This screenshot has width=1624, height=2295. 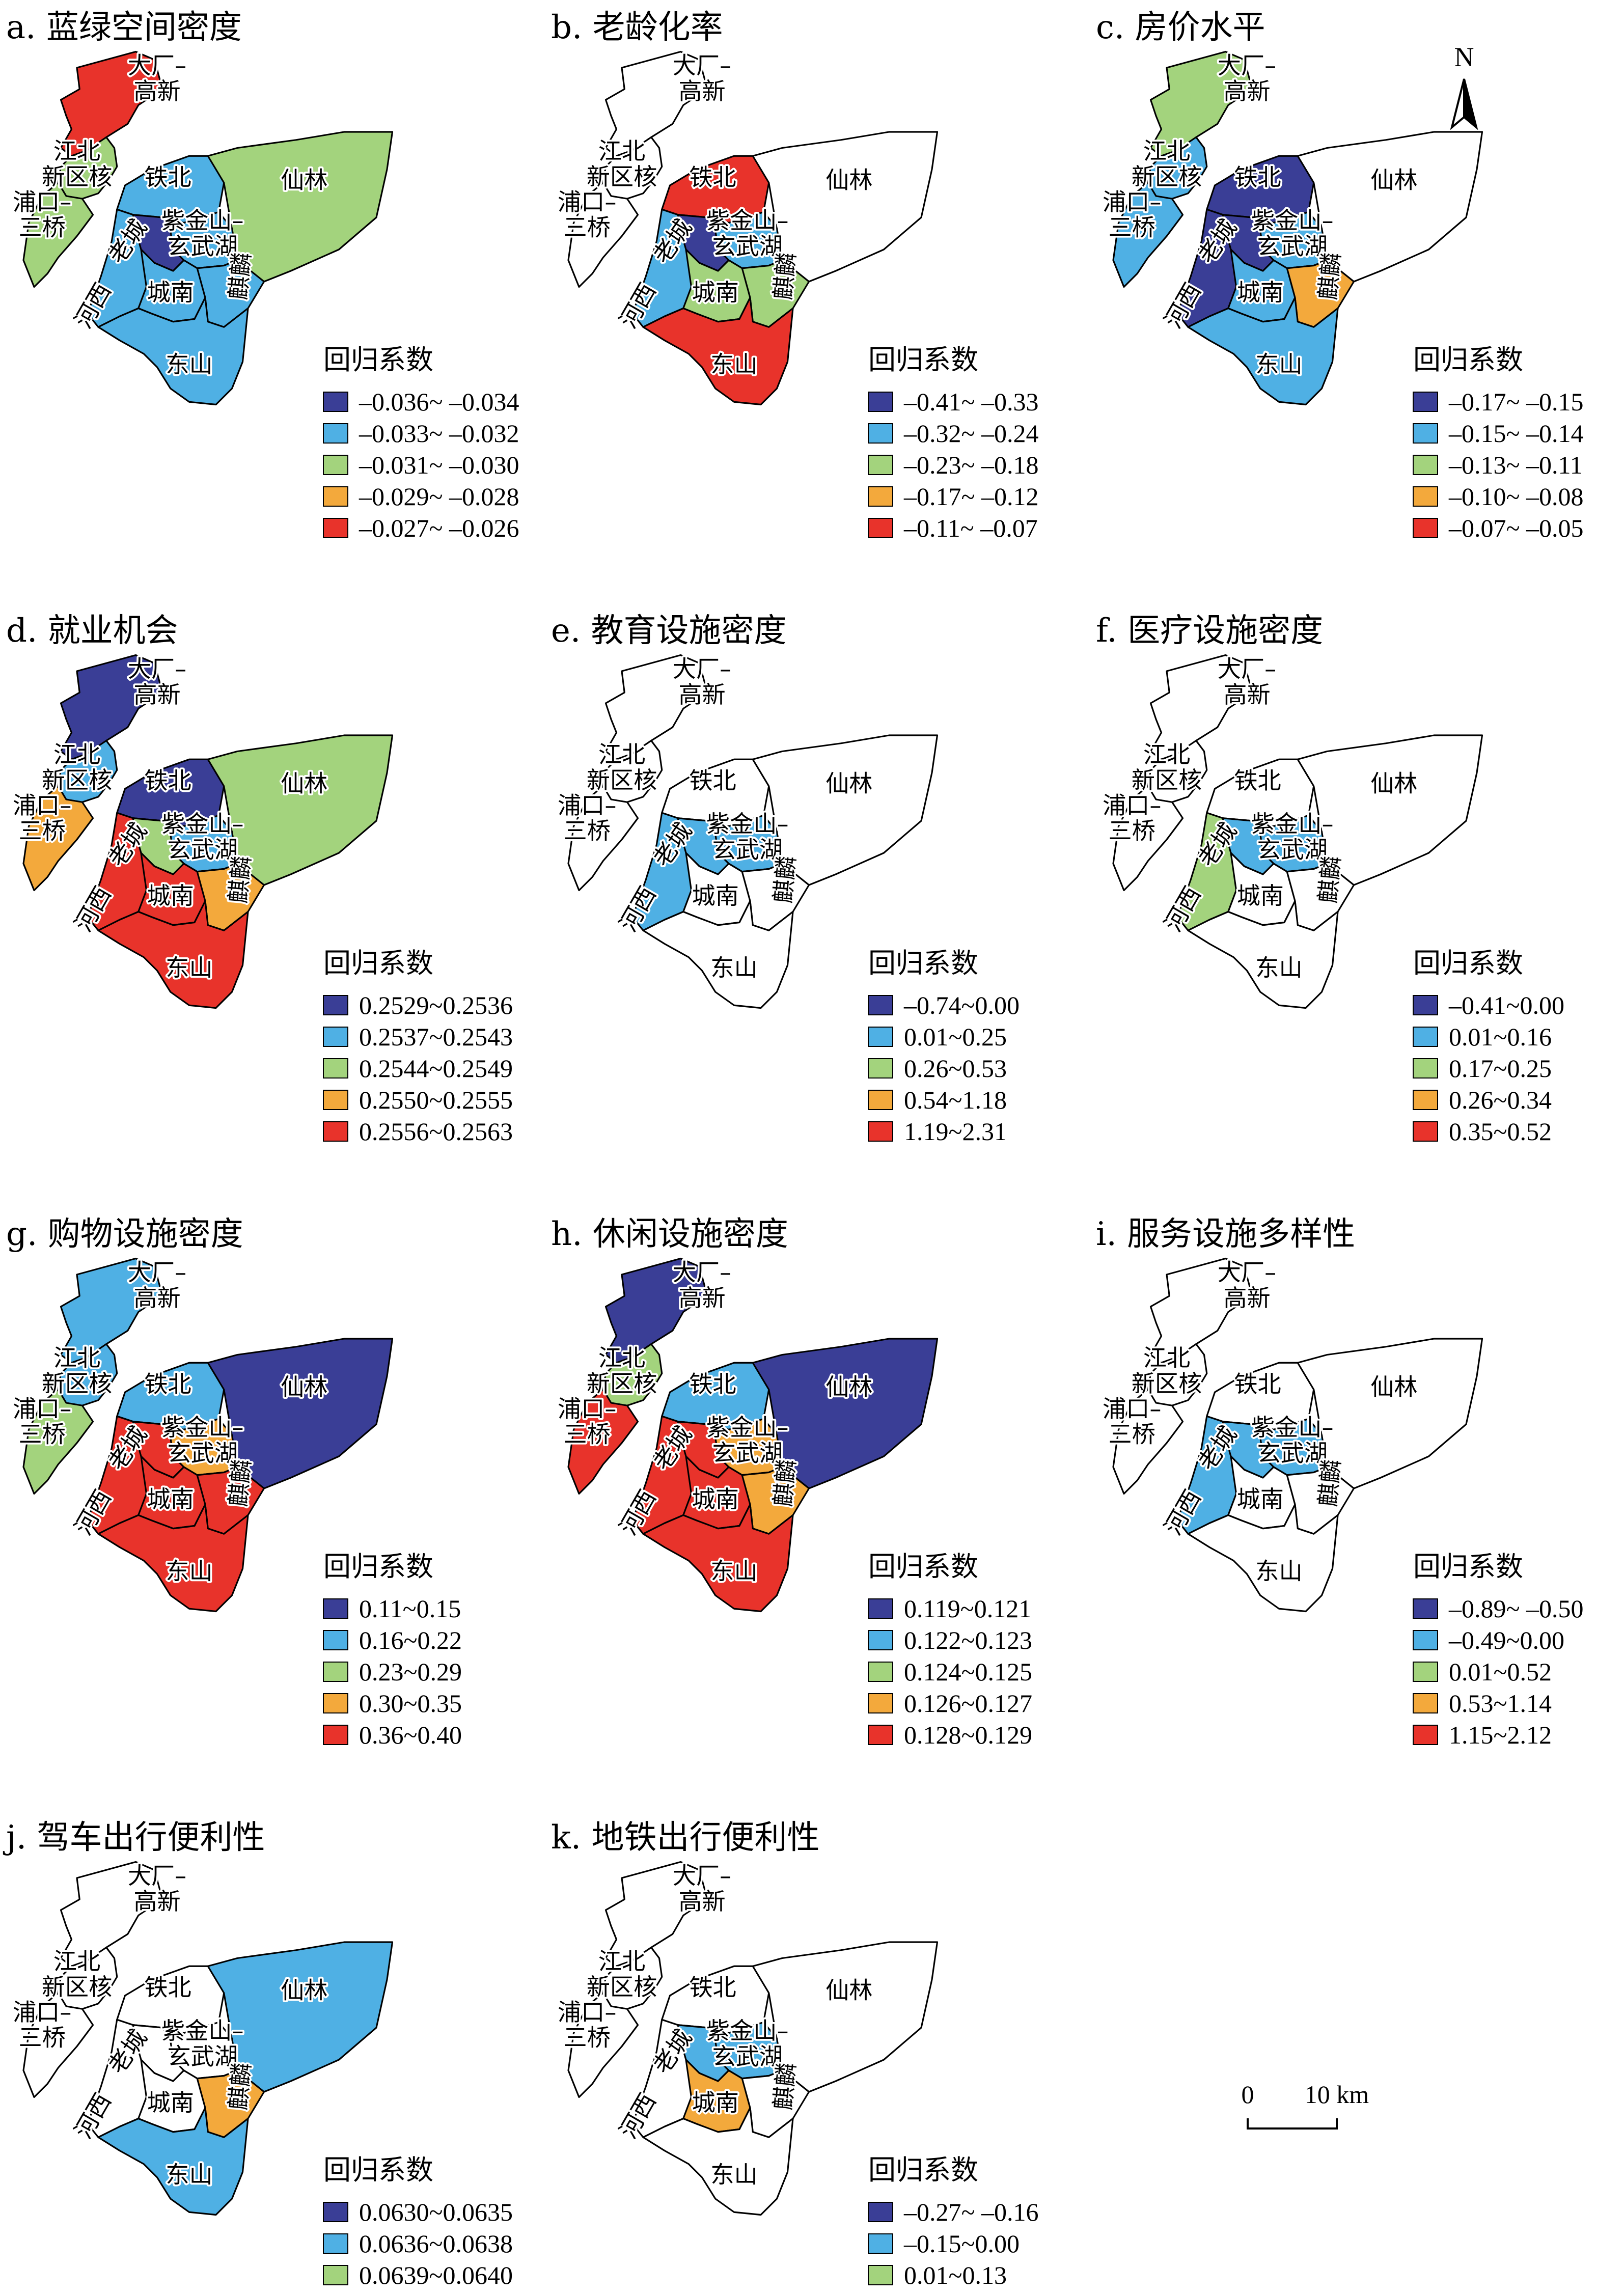 I want to click on legend-class-label: 1.19~2.31, so click(x=955, y=1131).